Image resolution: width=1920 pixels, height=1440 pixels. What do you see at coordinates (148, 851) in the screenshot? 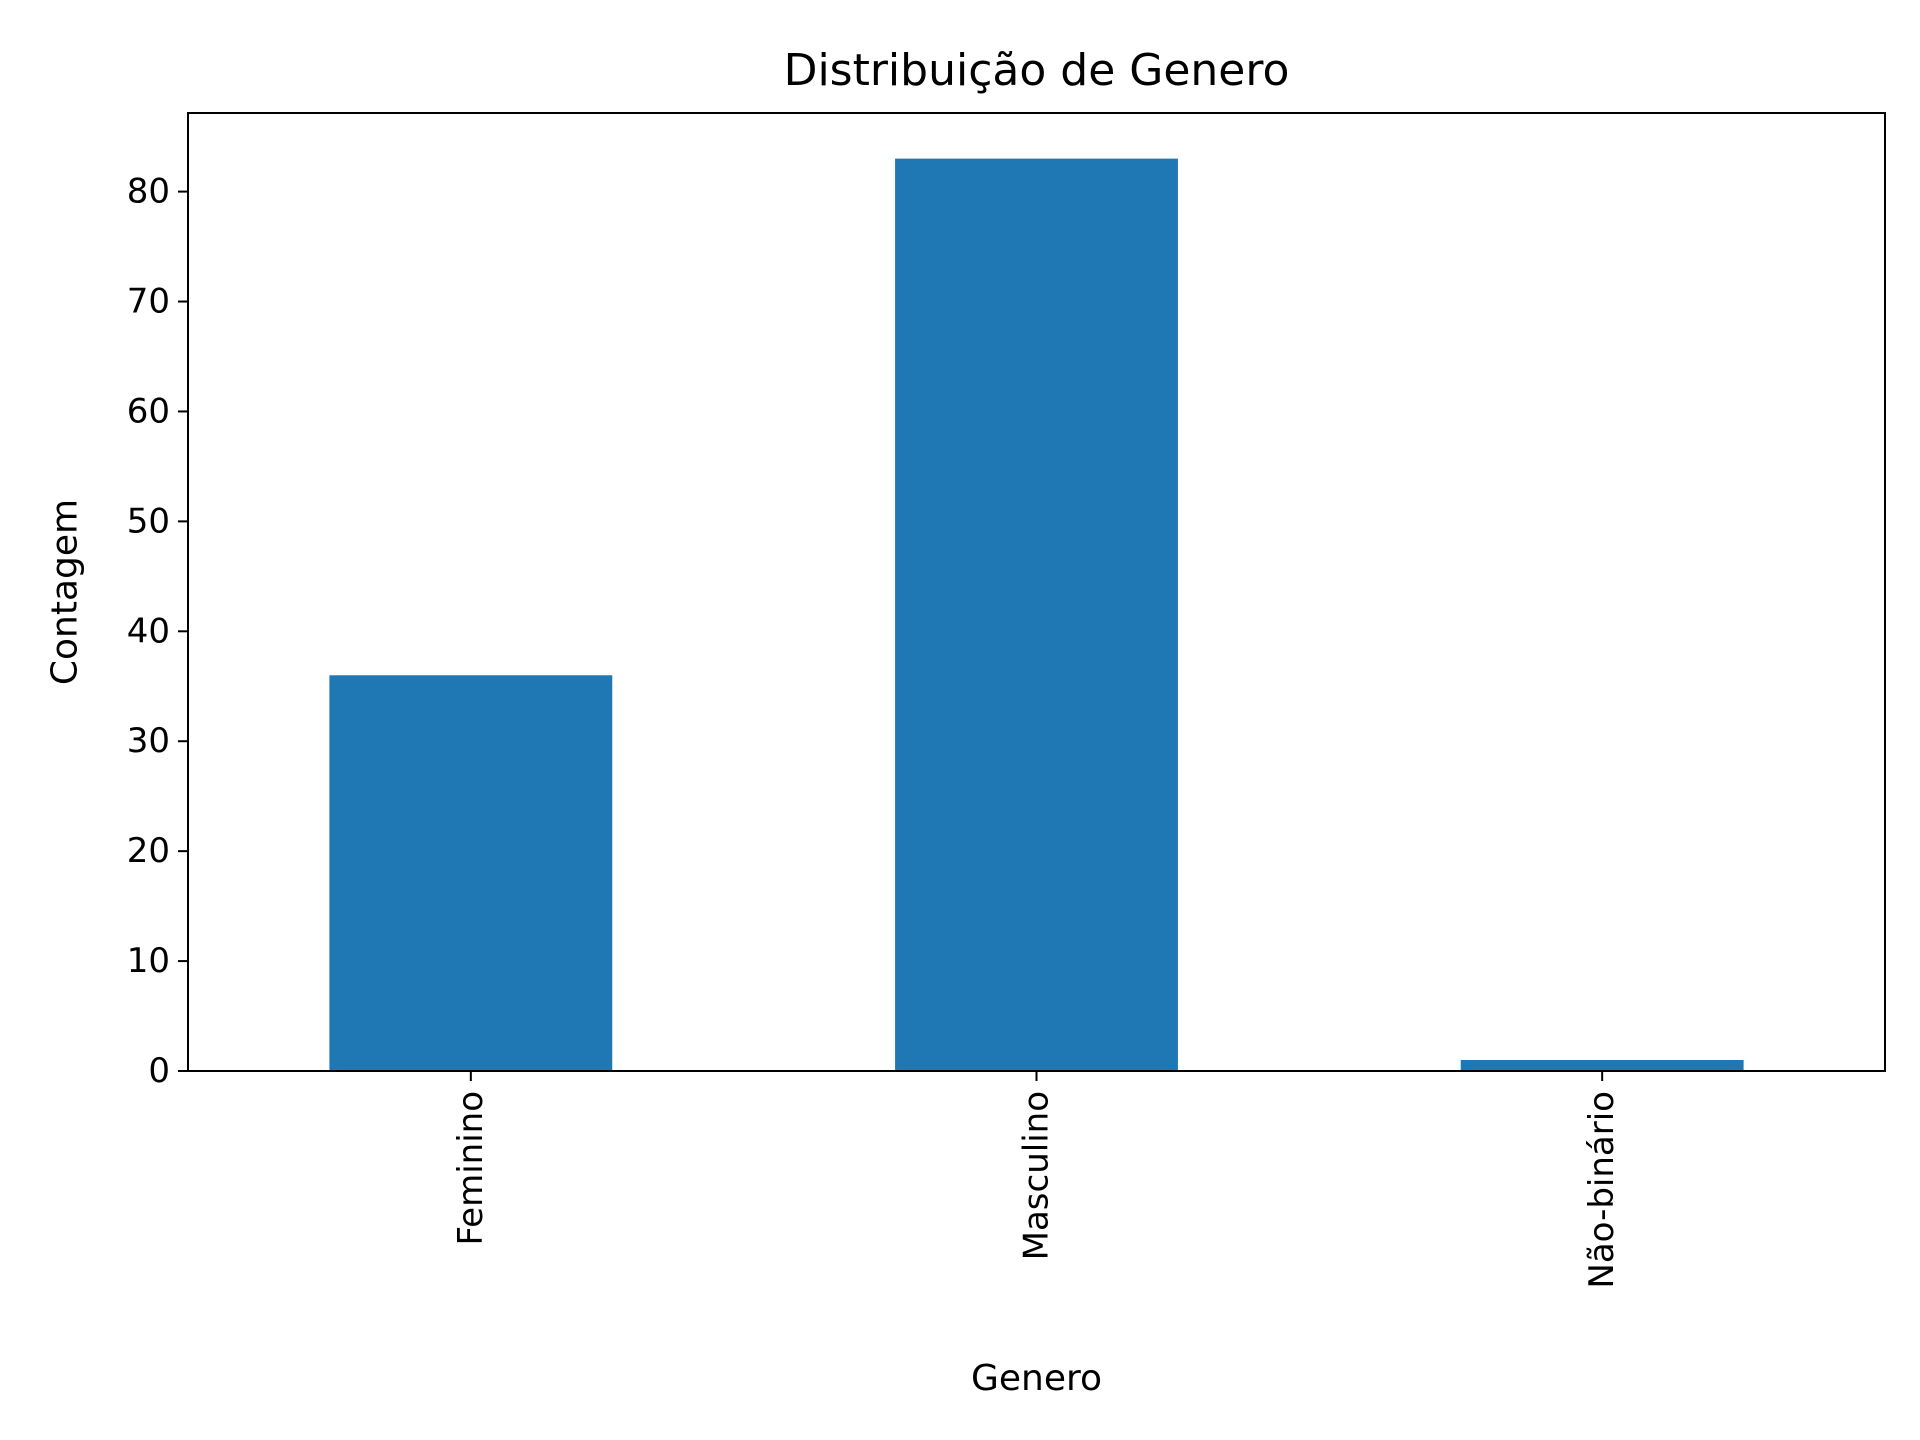
I see `y-tick-label: 20` at bounding box center [148, 851].